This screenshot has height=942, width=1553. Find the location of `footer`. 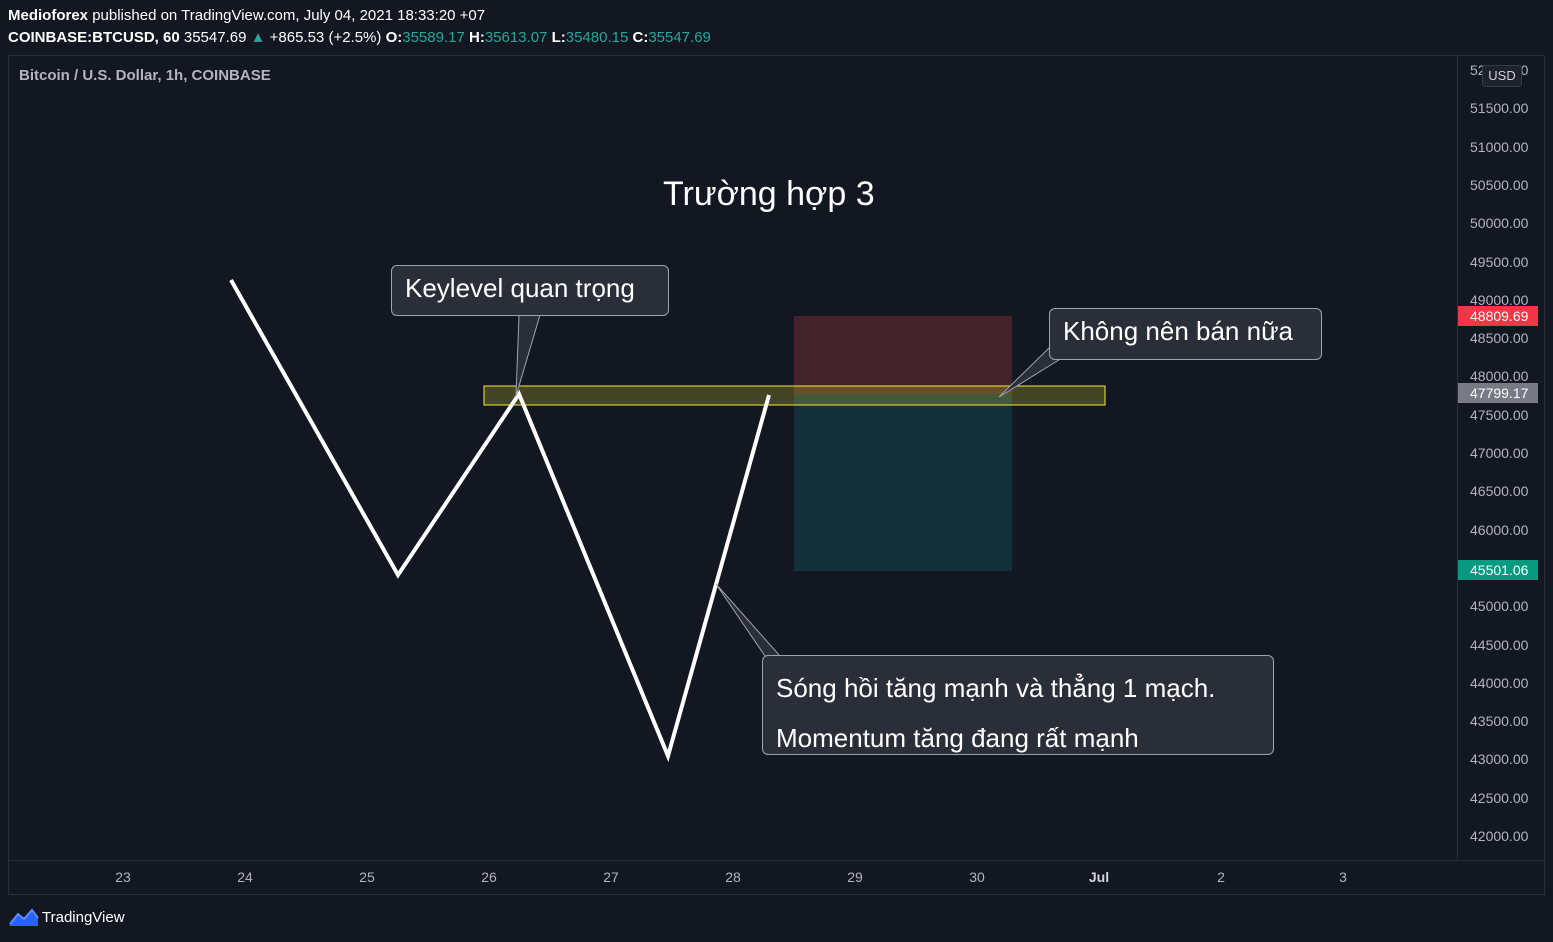

footer is located at coordinates (776, 919).